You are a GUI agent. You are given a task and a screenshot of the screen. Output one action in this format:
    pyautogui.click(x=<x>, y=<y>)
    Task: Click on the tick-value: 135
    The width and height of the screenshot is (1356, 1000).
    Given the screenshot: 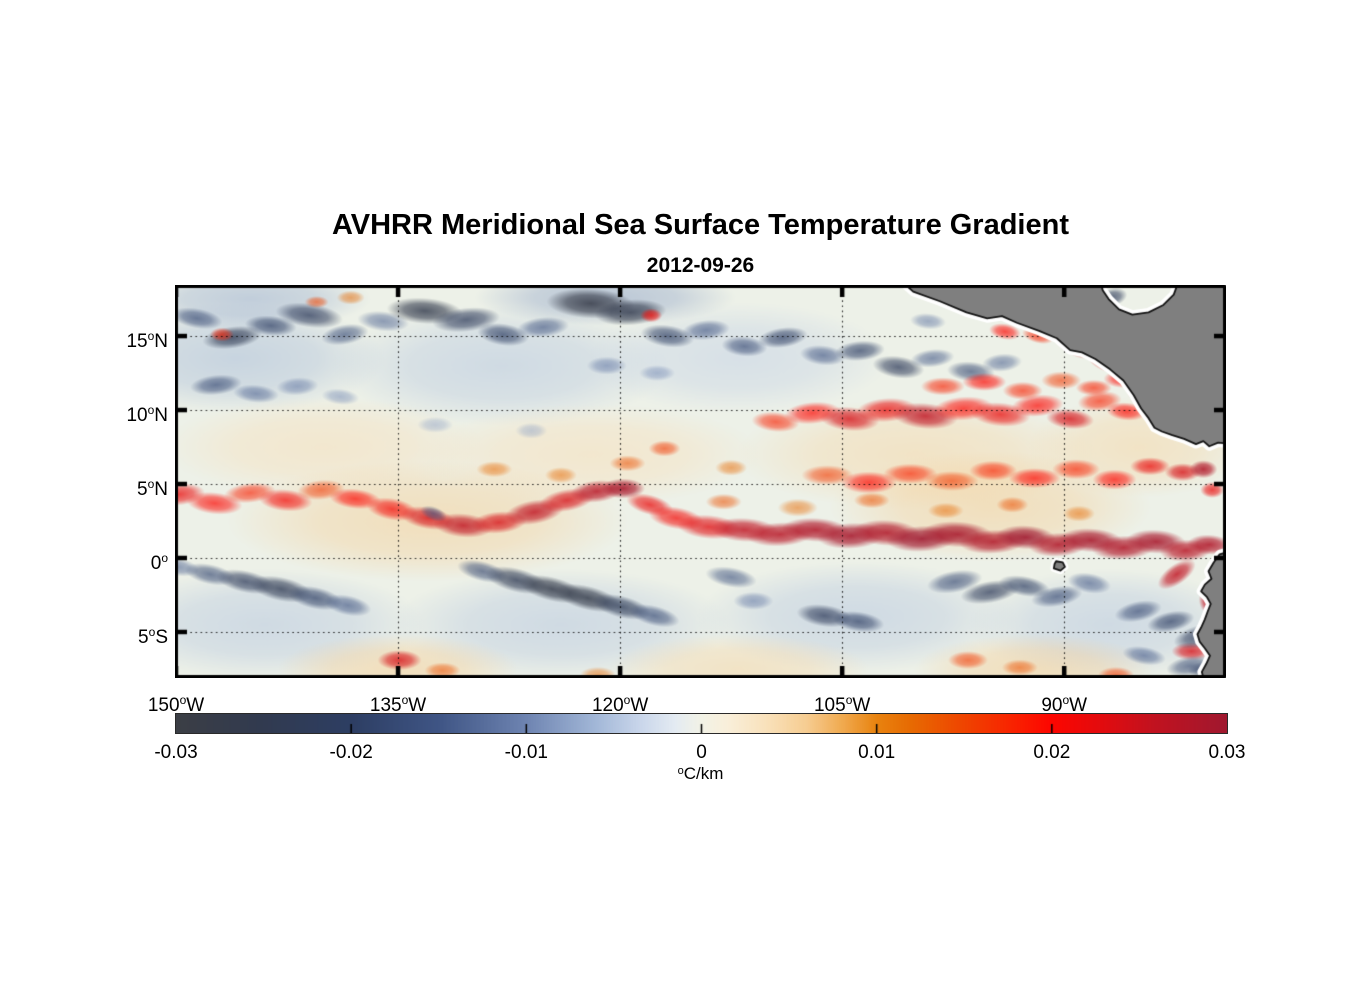 What is the action you would take?
    pyautogui.click(x=385, y=705)
    